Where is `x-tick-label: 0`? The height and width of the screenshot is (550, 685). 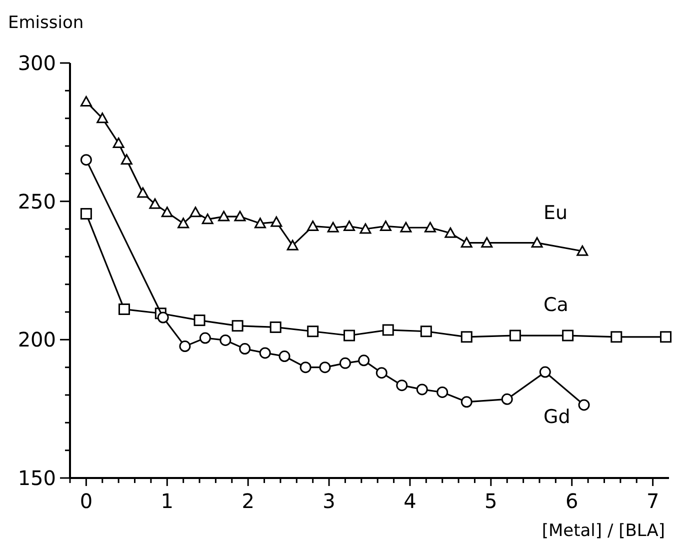 x-tick-label: 0 is located at coordinates (86, 501).